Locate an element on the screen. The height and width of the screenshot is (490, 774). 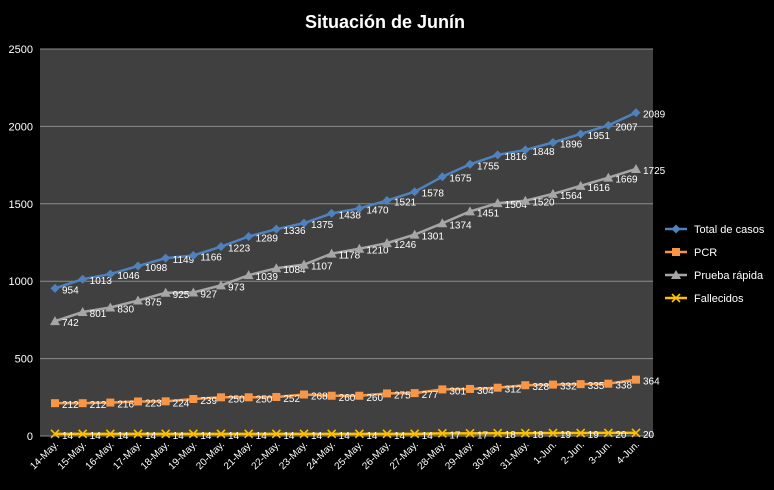
data-label: 801 is located at coordinates (98, 314).